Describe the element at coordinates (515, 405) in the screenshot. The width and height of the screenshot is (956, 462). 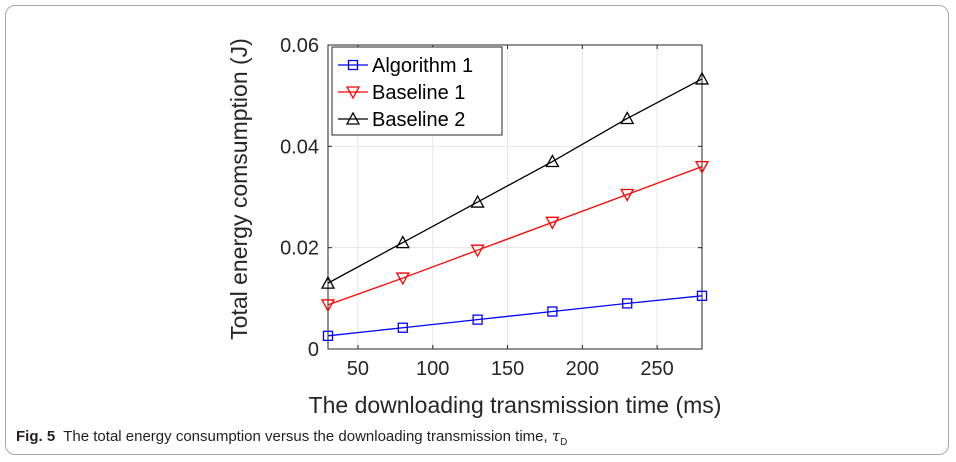
I see `x-axis-label: The downloading transmission time (ms)` at that location.